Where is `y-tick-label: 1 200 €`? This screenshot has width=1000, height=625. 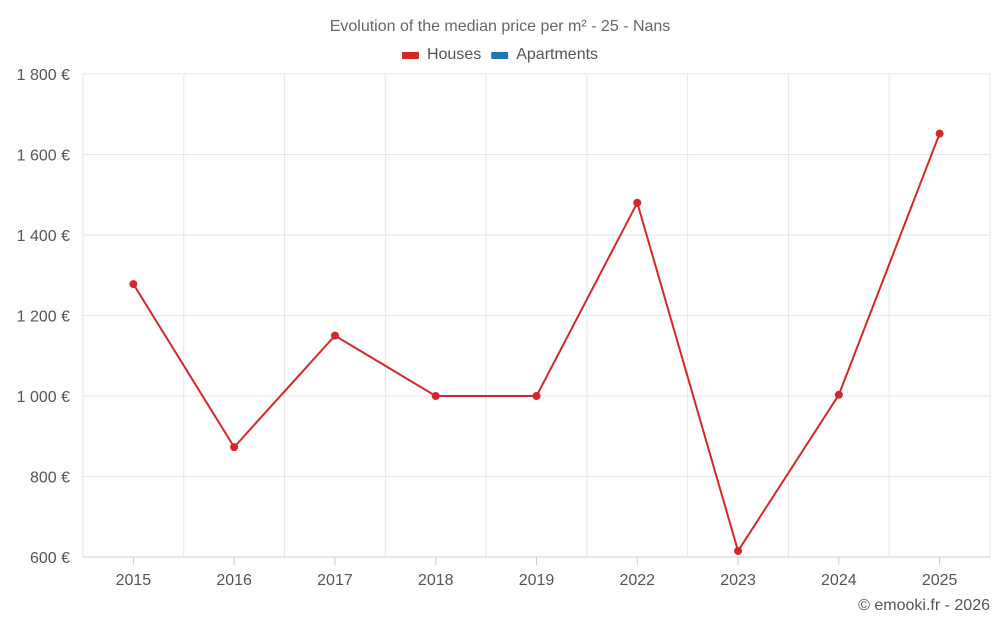 y-tick-label: 1 200 € is located at coordinates (43, 317).